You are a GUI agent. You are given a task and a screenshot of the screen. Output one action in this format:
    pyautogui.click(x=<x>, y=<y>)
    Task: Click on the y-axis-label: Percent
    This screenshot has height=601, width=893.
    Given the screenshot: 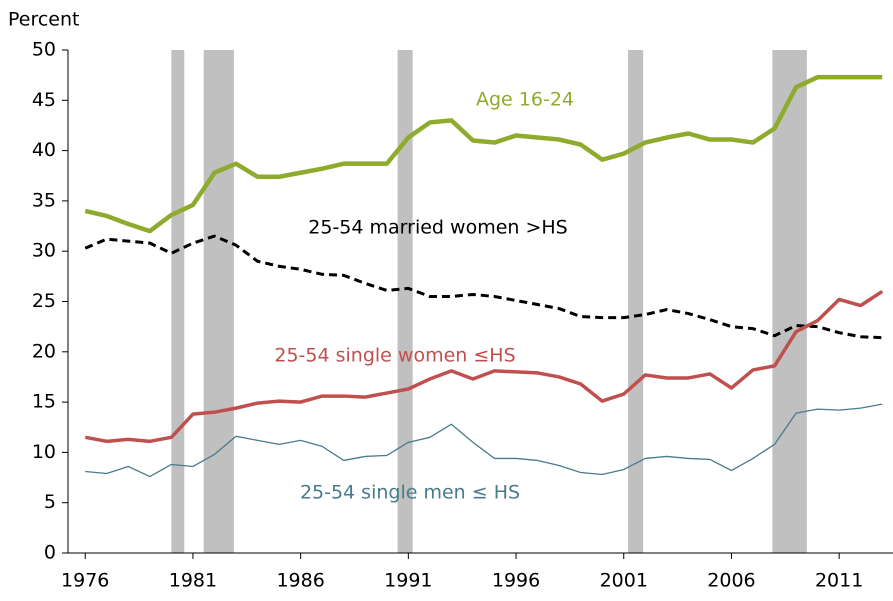 What is the action you would take?
    pyautogui.click(x=44, y=20)
    